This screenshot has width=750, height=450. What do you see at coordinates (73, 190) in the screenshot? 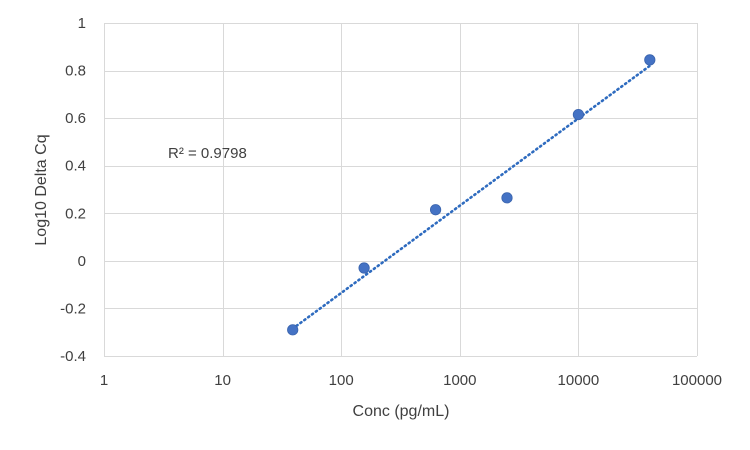
I see `y-tick-labels: -0.4 -0.2 0 0.2 0.4 0.6 0.8 1` at bounding box center [73, 190].